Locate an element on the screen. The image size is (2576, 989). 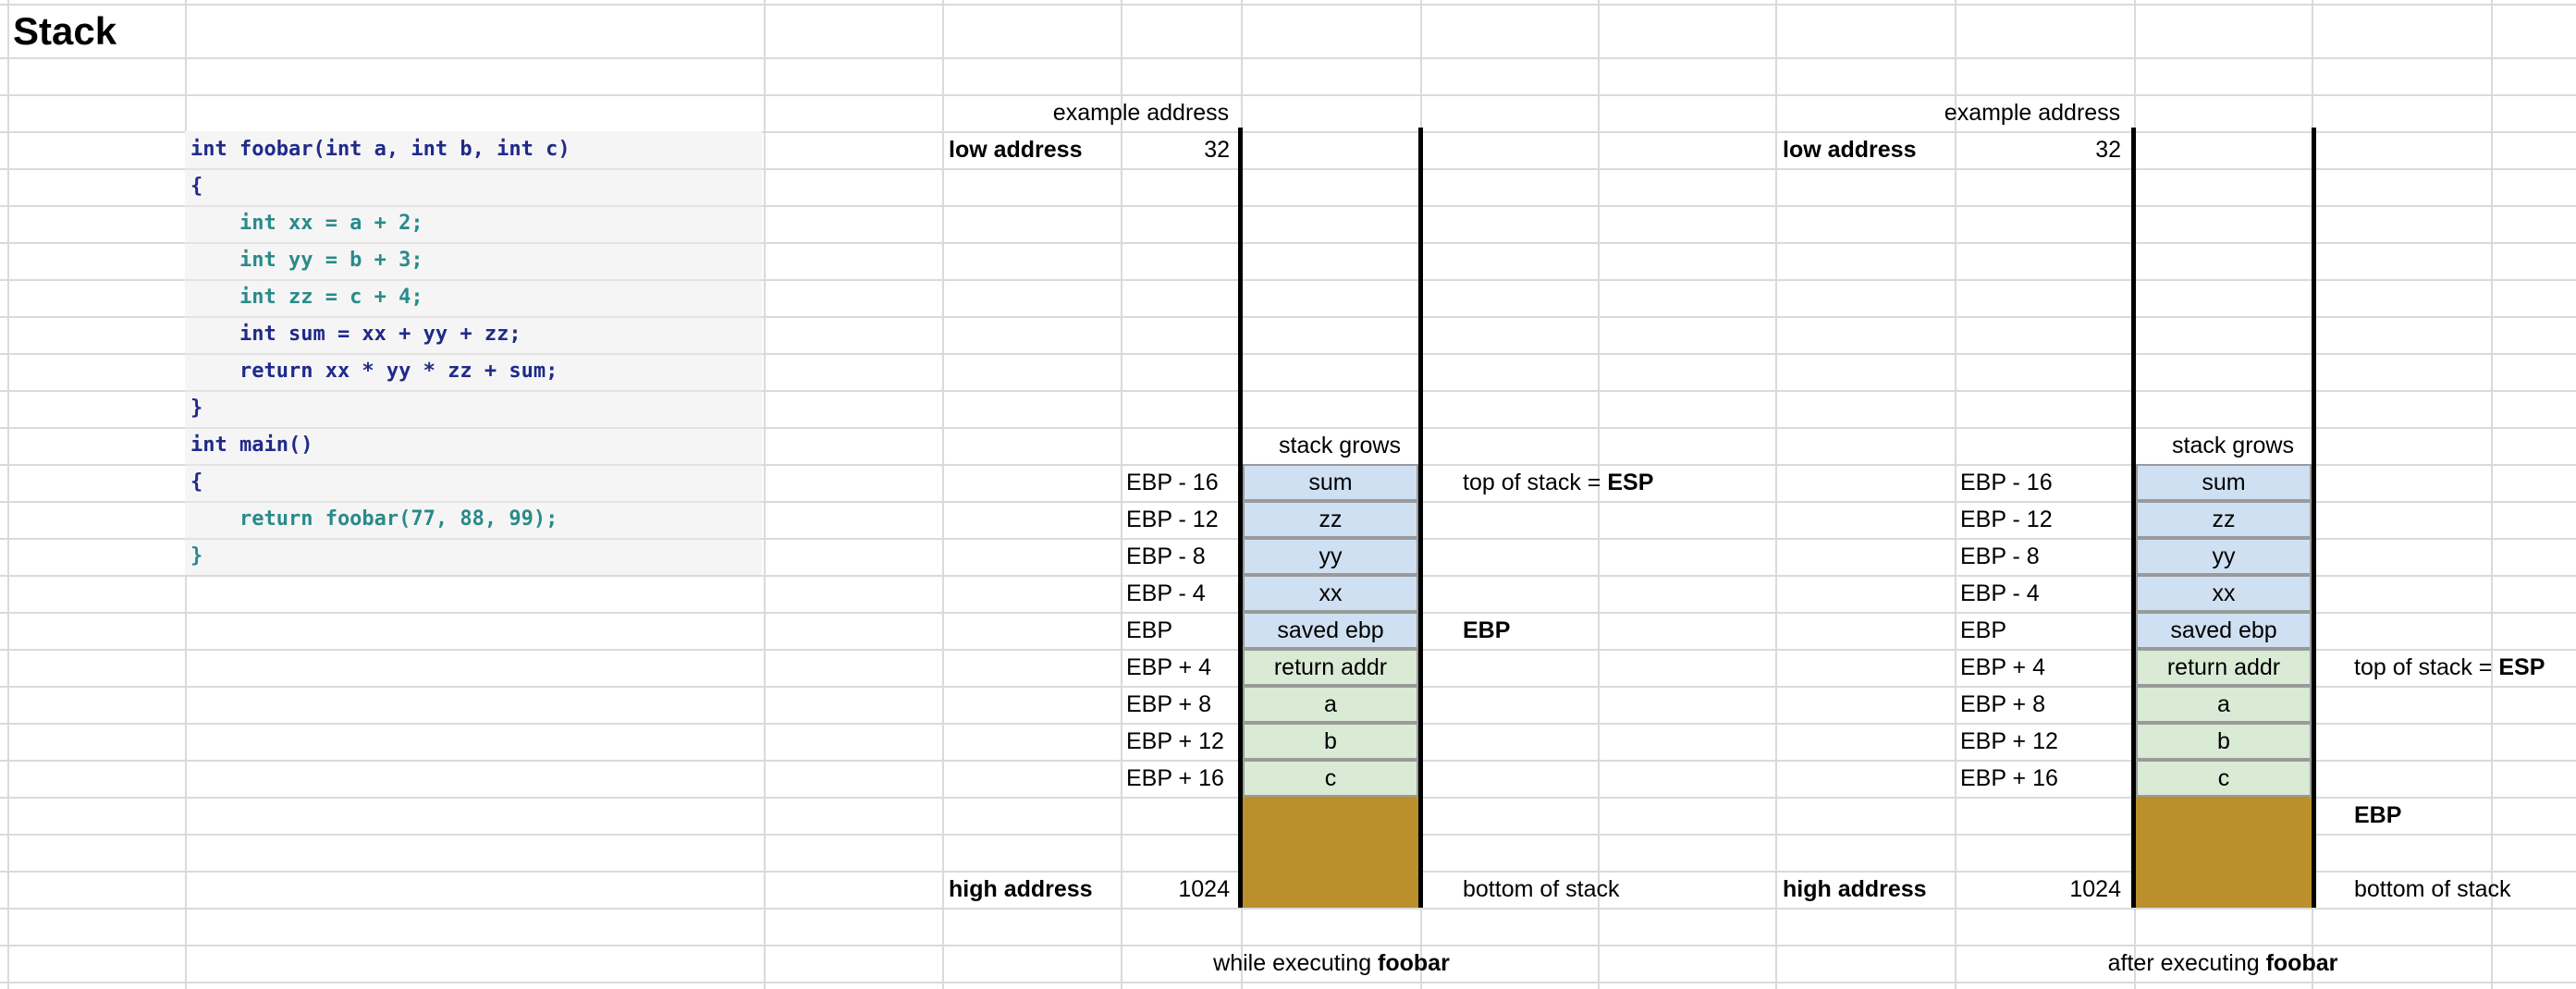
ebp-offset-label: EBP - 8 is located at coordinates (1166, 556).